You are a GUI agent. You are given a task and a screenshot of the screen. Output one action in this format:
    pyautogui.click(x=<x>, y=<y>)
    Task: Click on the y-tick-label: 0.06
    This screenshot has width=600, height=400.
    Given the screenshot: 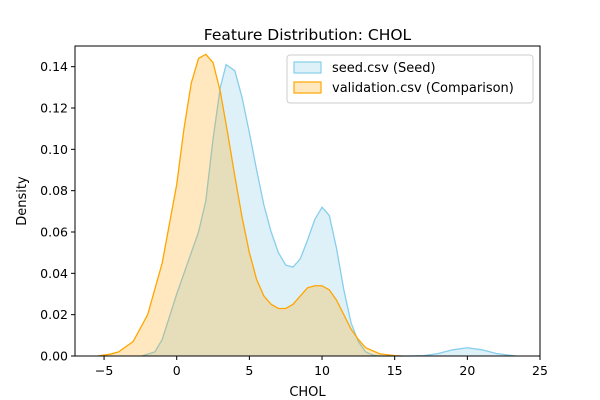 What is the action you would take?
    pyautogui.click(x=54, y=232)
    